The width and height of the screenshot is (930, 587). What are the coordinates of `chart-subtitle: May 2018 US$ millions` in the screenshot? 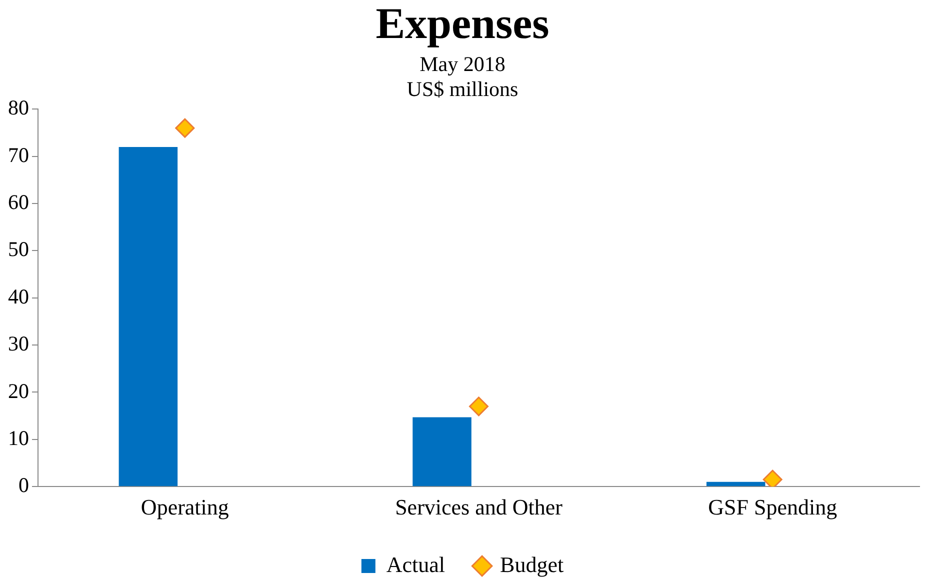 It's located at (462, 77).